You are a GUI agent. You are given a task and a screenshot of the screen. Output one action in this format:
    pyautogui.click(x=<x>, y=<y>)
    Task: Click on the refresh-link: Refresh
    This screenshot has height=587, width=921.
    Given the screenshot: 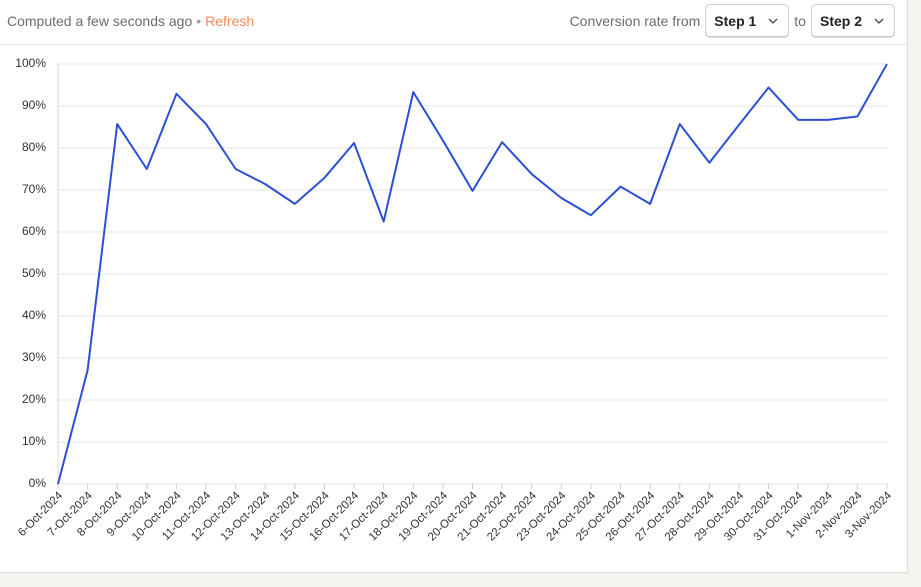 What is the action you would take?
    pyautogui.click(x=230, y=21)
    